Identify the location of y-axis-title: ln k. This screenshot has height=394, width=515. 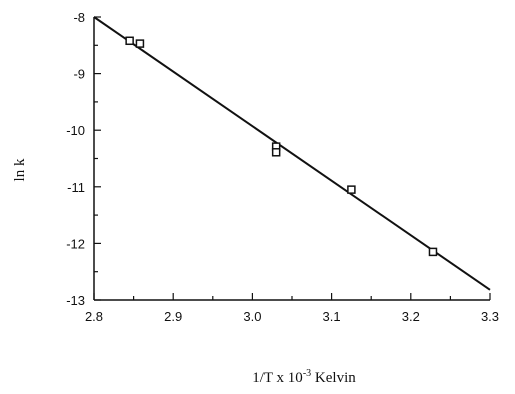
(20, 169).